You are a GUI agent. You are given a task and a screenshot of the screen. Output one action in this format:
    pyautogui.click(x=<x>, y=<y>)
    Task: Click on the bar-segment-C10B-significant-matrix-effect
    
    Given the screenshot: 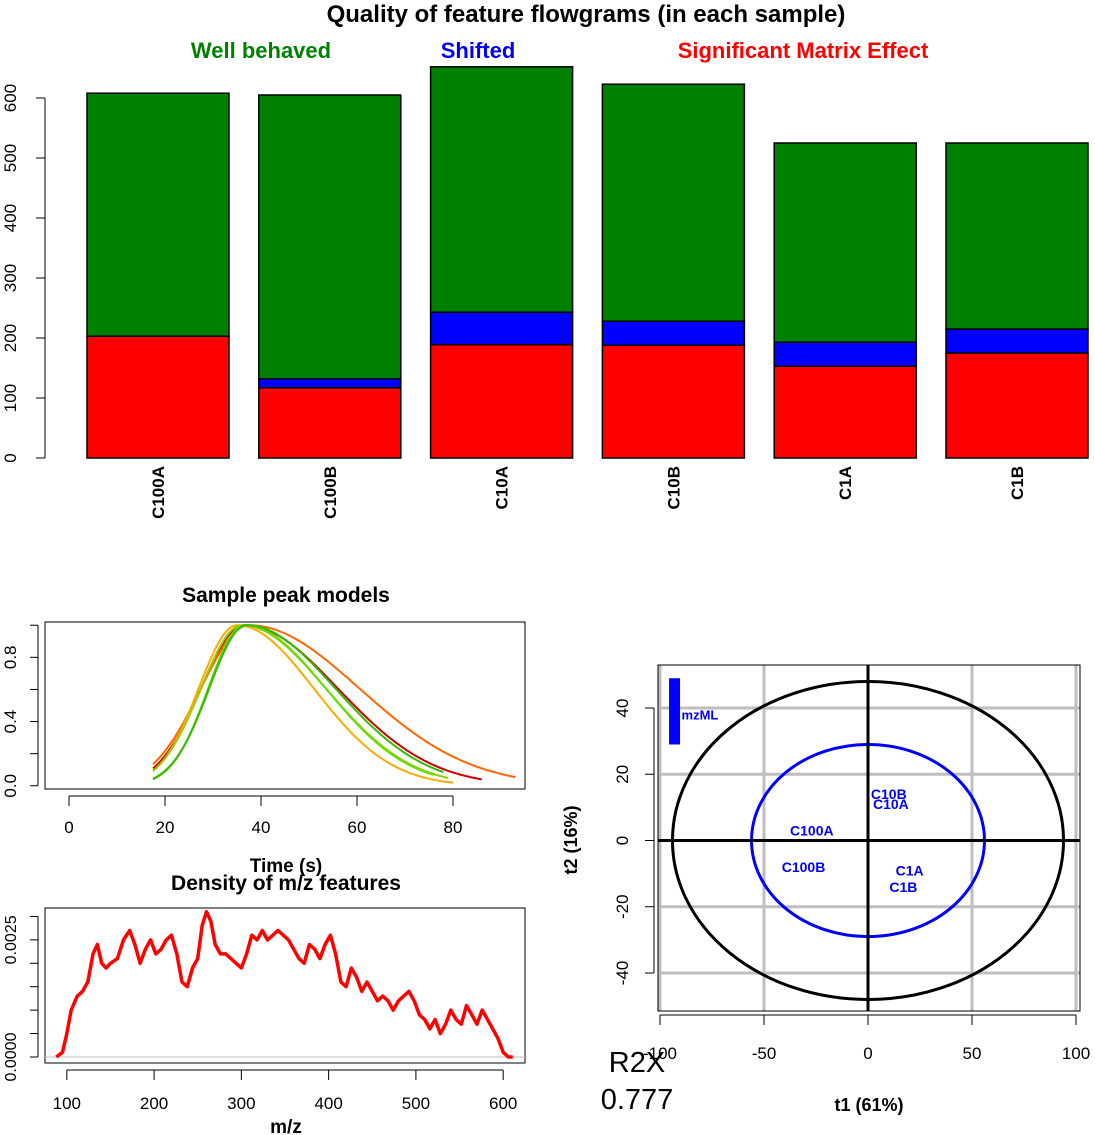 What is the action you would take?
    pyautogui.click(x=673, y=401)
    